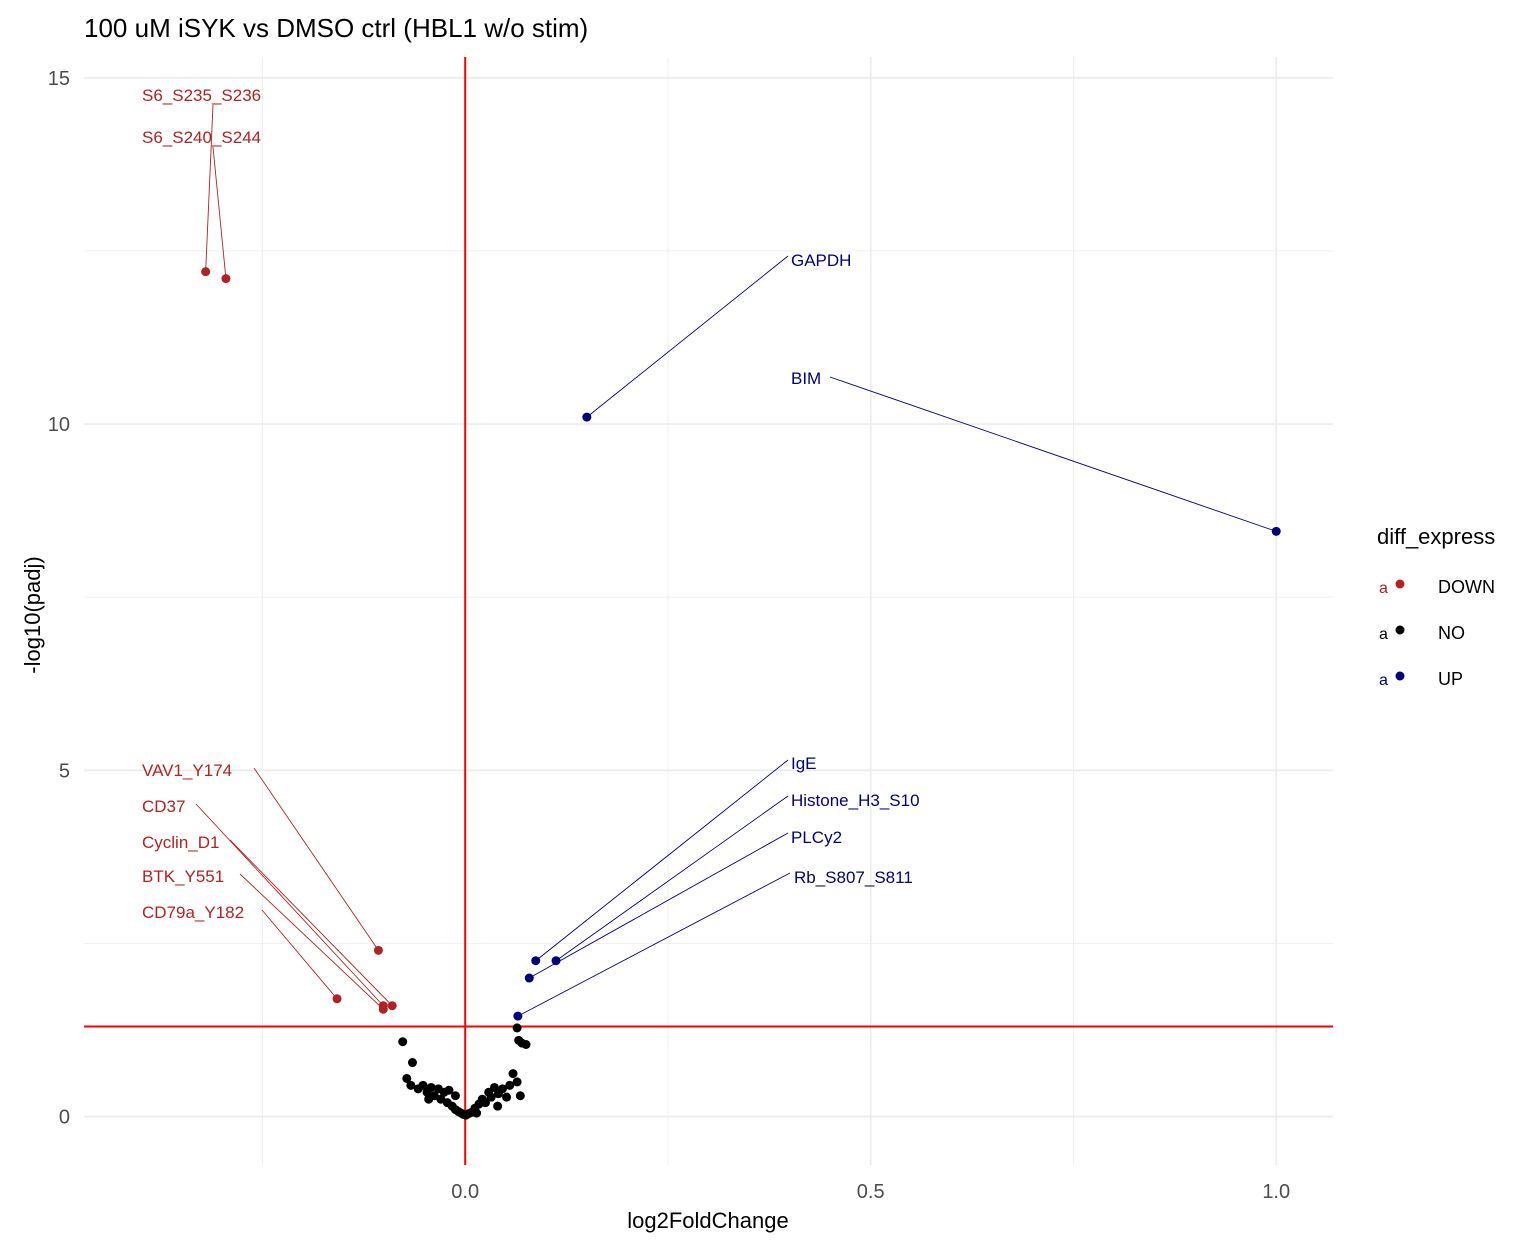 Image resolution: width=1536 pixels, height=1248 pixels. Describe the element at coordinates (201, 95) in the screenshot. I see `point-label: S6_S235_S236` at that location.